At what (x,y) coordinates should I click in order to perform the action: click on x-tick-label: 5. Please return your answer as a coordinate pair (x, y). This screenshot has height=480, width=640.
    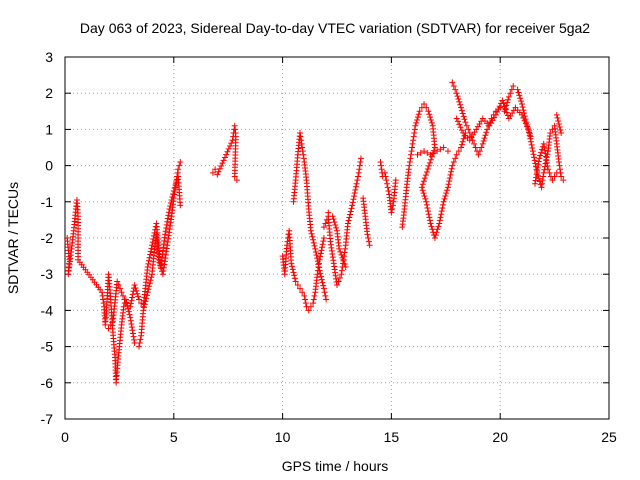
    Looking at the image, I should click on (174, 437).